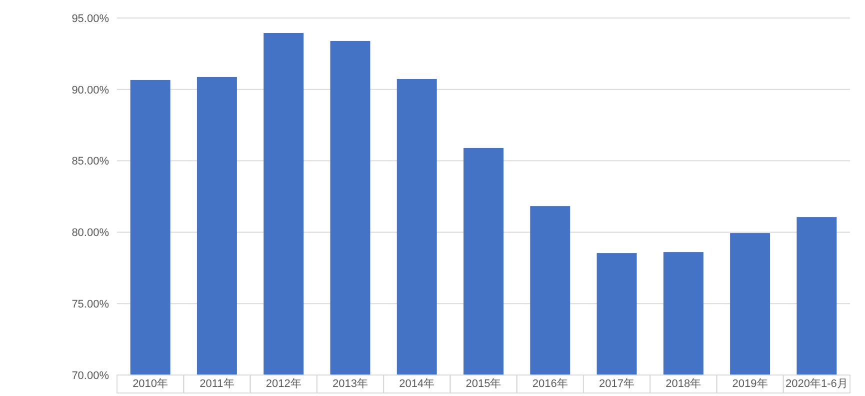  Describe the element at coordinates (150, 384) in the screenshot. I see `x-tick-label: 2010年` at that location.